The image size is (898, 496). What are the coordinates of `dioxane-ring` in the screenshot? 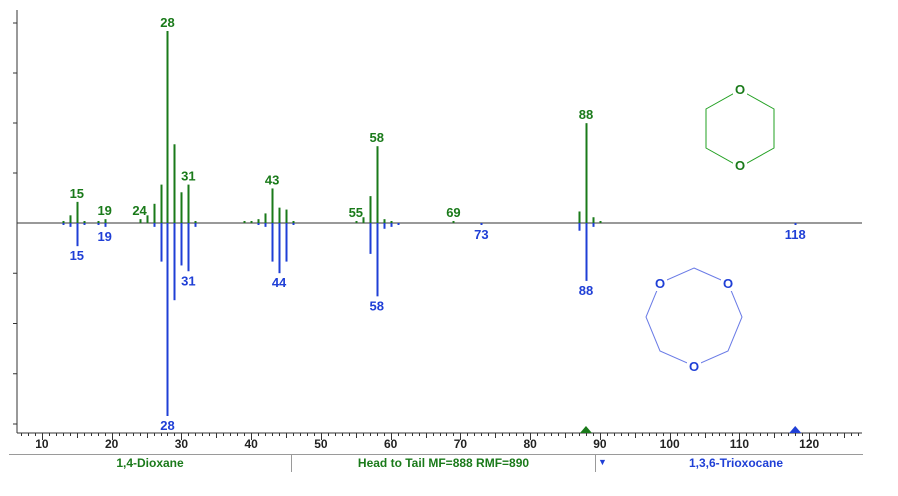 It's located at (740, 128).